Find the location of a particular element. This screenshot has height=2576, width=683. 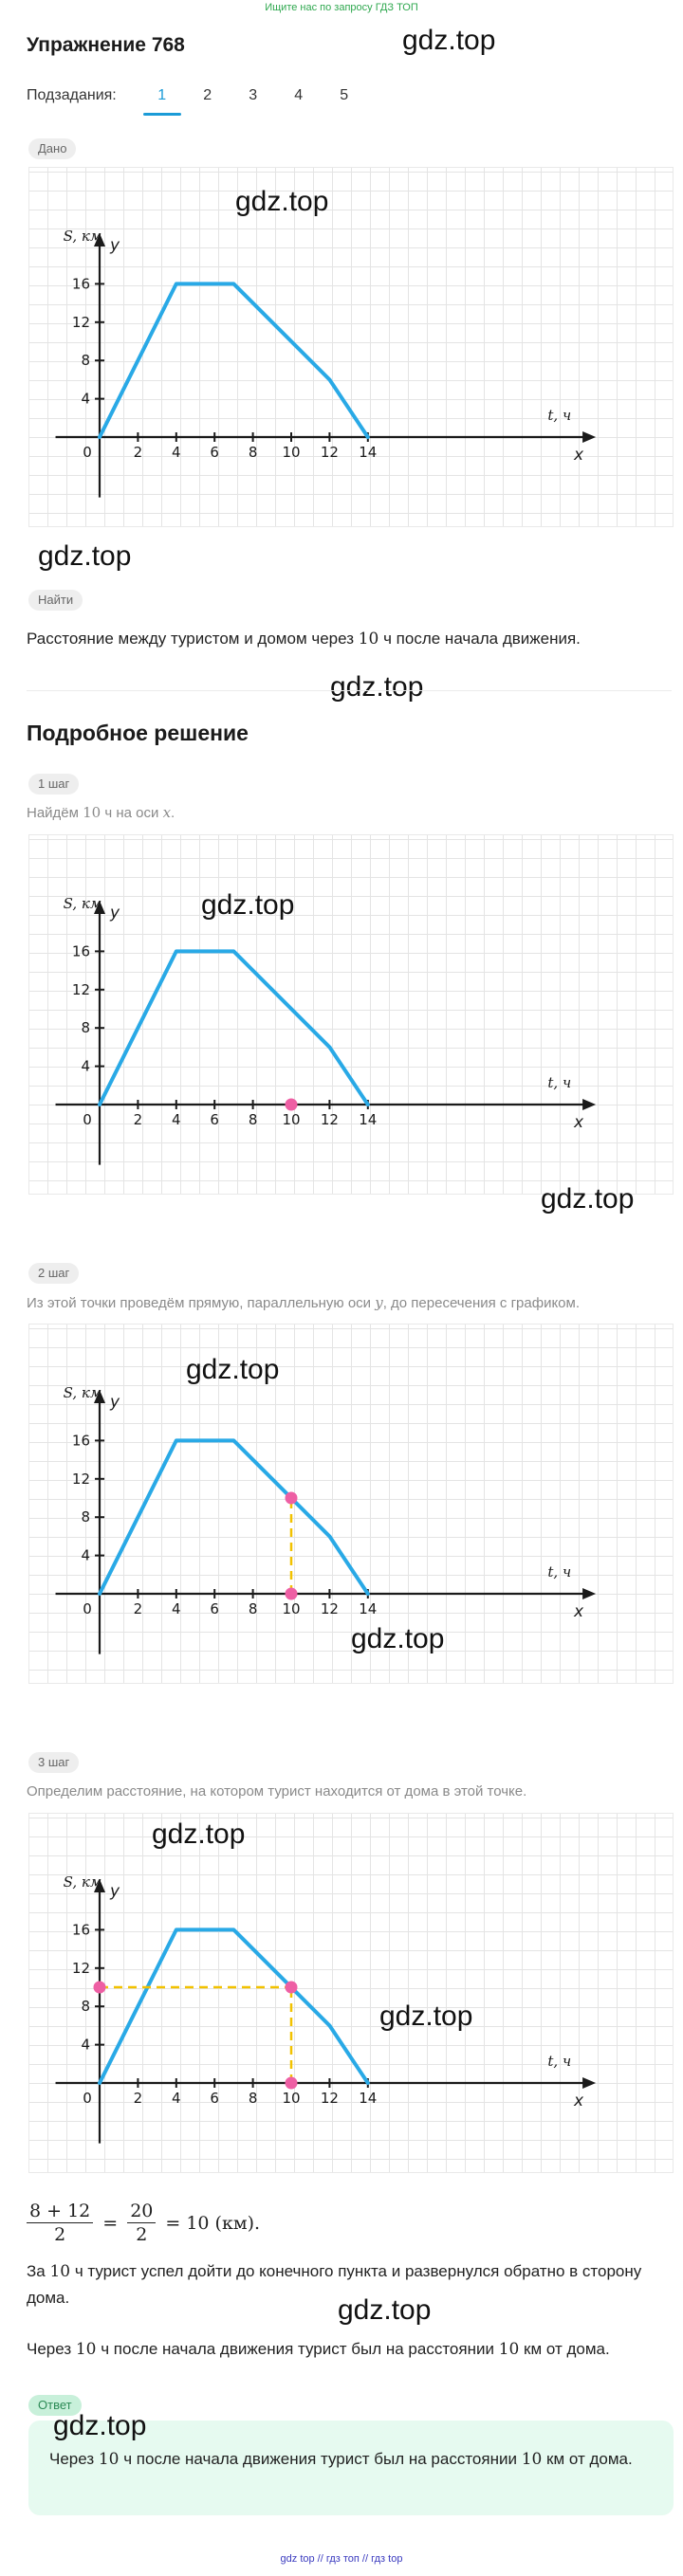

point-x10 is located at coordinates (291, 1593).